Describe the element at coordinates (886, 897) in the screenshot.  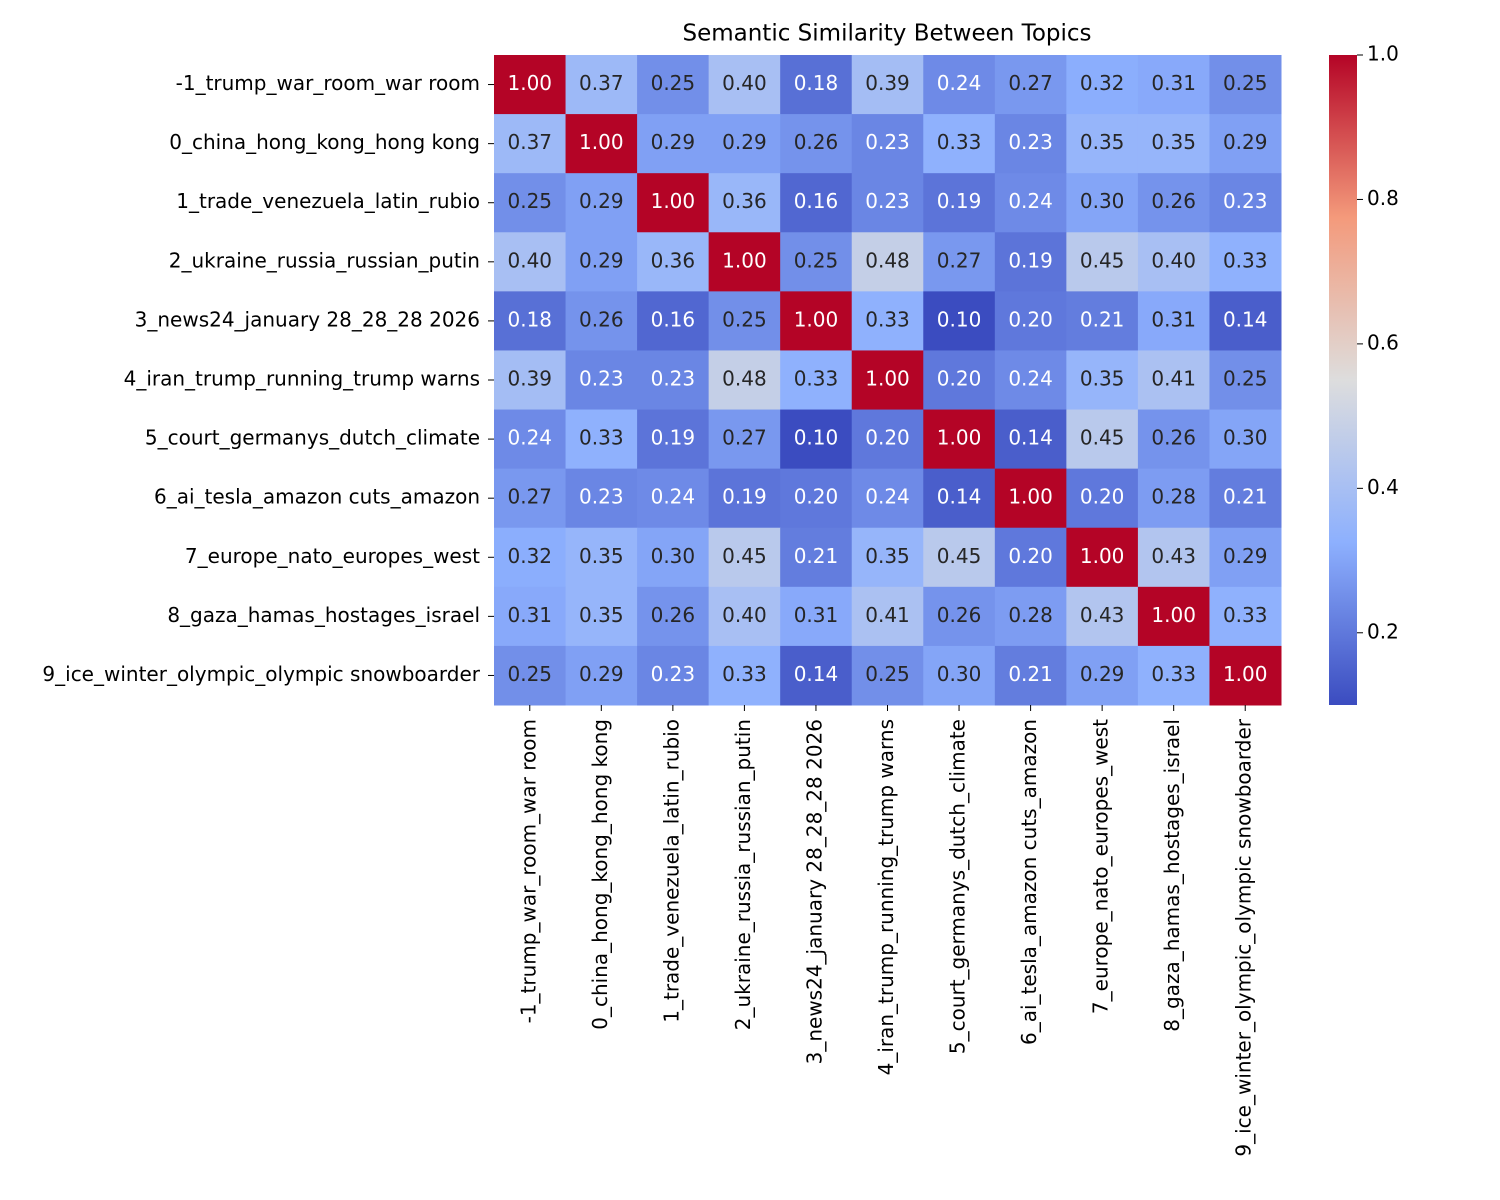
I see `x-tick-label: 4_iran_trump_running_trump warns` at that location.